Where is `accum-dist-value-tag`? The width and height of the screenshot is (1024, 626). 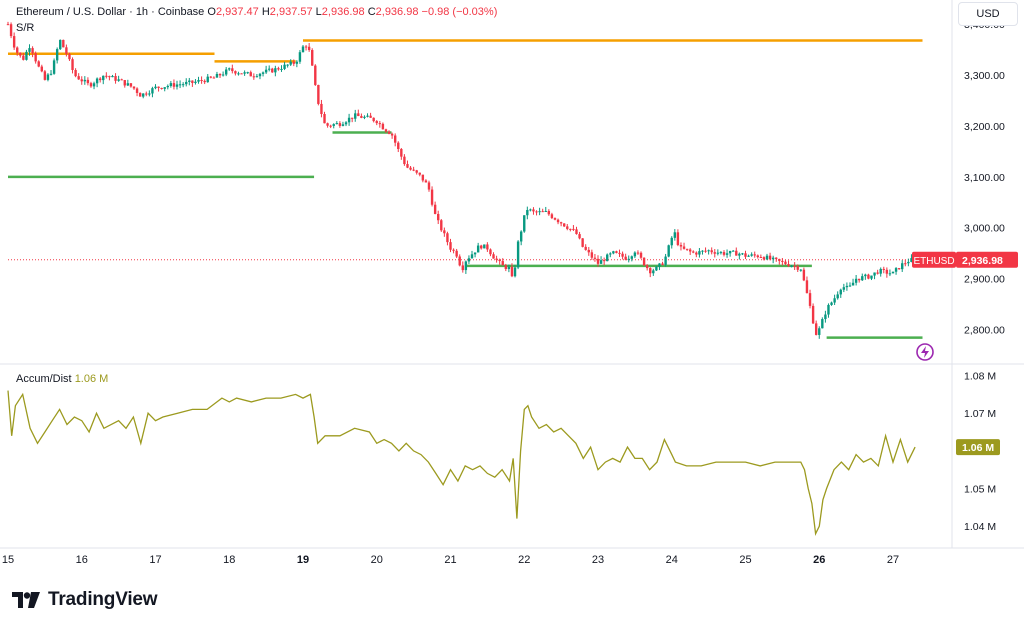
accum-dist-value-tag is located at coordinates (978, 447).